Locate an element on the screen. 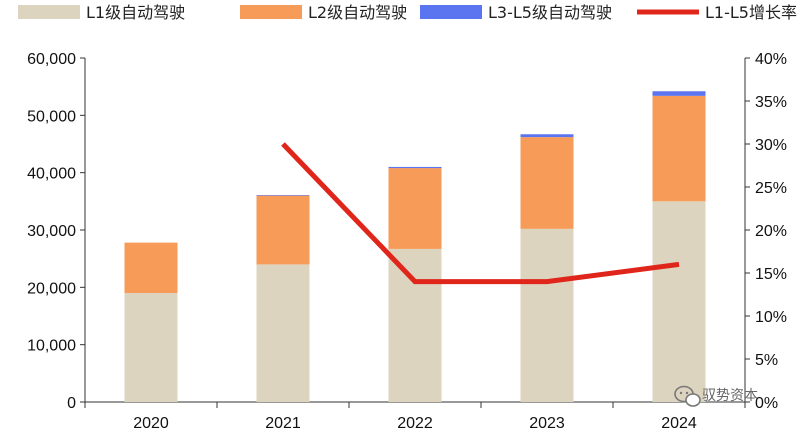  y-left-tick-label: 60,000 is located at coordinates (51, 59).